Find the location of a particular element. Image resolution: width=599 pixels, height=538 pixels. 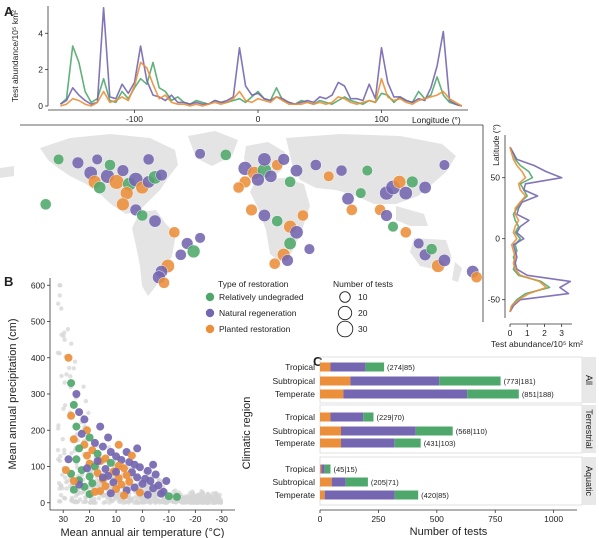

series-line-undegraded is located at coordinates (530, 229).